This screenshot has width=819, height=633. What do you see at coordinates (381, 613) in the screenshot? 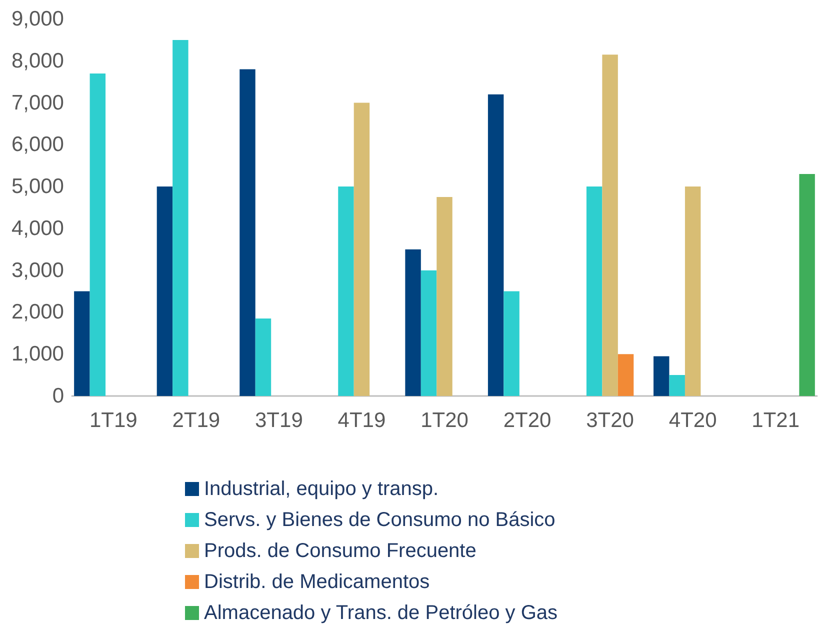
I see `legend-label: Almacenado y Trans. de Petróleo y Gas` at bounding box center [381, 613].